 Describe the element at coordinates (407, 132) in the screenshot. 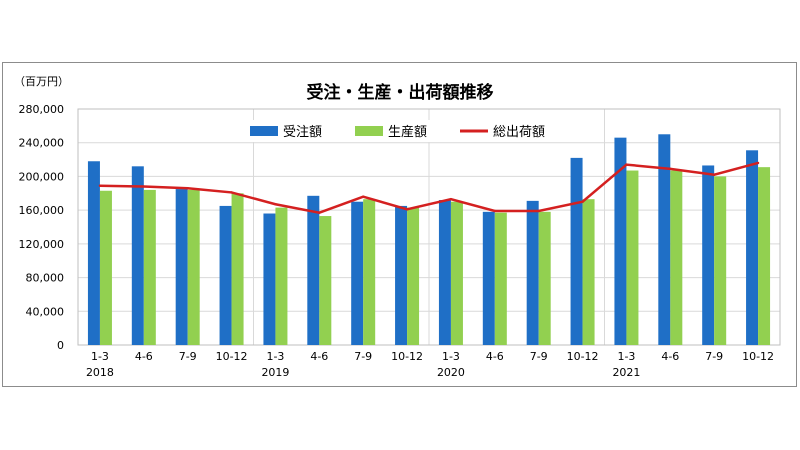

I see `legend-label: 生産額` at that location.